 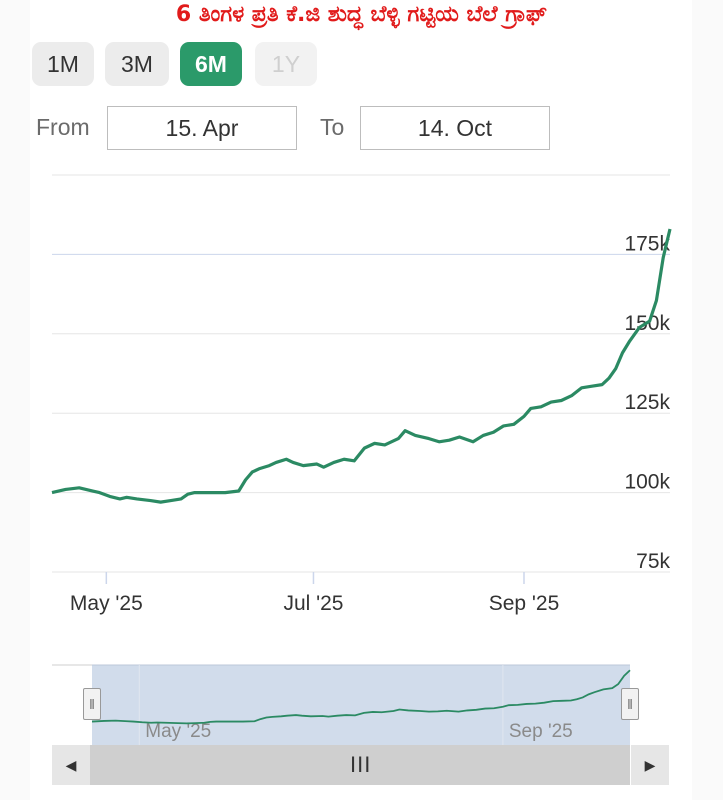 What do you see at coordinates (524, 603) in the screenshot?
I see `x-tick-label: Sep '25` at bounding box center [524, 603].